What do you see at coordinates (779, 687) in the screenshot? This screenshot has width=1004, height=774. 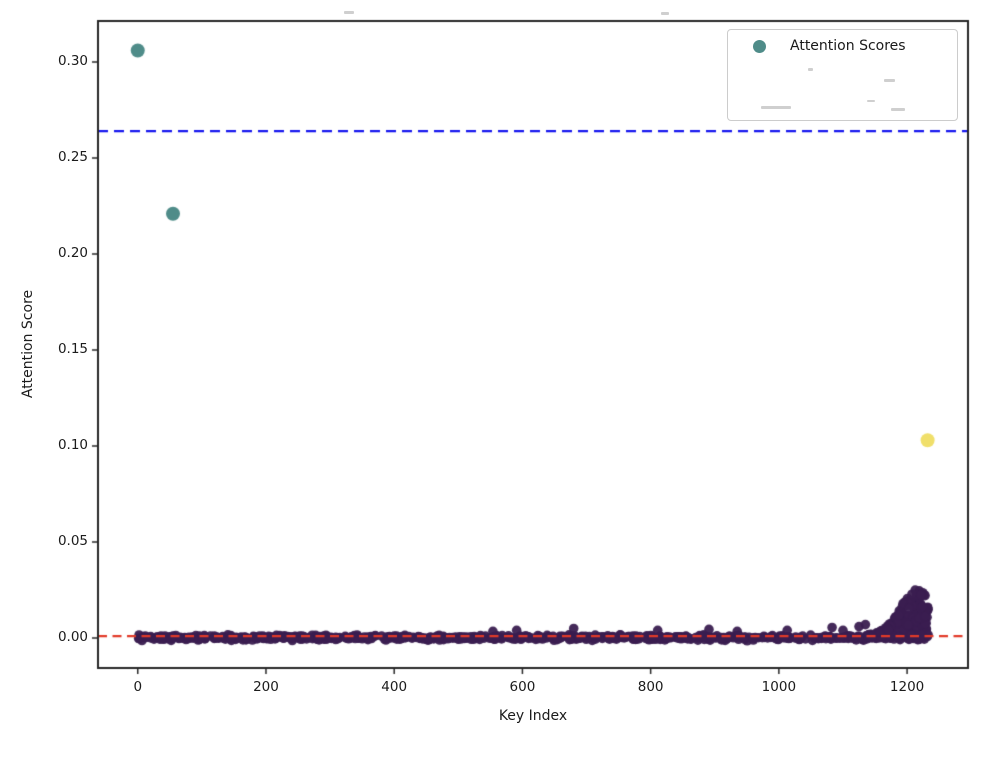 I see `x-tick-label: 1000` at bounding box center [779, 687].